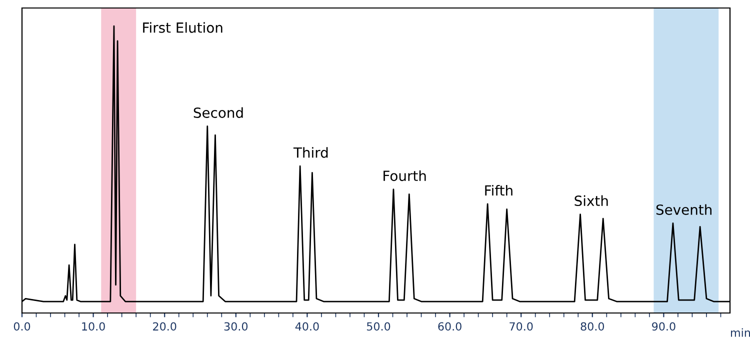  Describe the element at coordinates (378, 326) in the screenshot. I see `x-tick-label: 50.0` at that location.